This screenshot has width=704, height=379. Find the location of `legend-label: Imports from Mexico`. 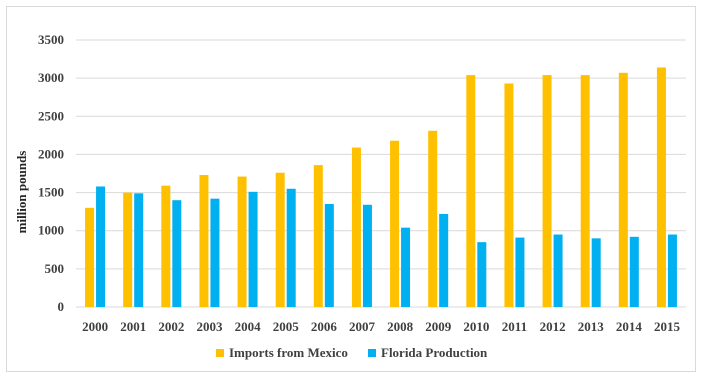

legend-label: Imports from Mexico is located at coordinates (288, 352).